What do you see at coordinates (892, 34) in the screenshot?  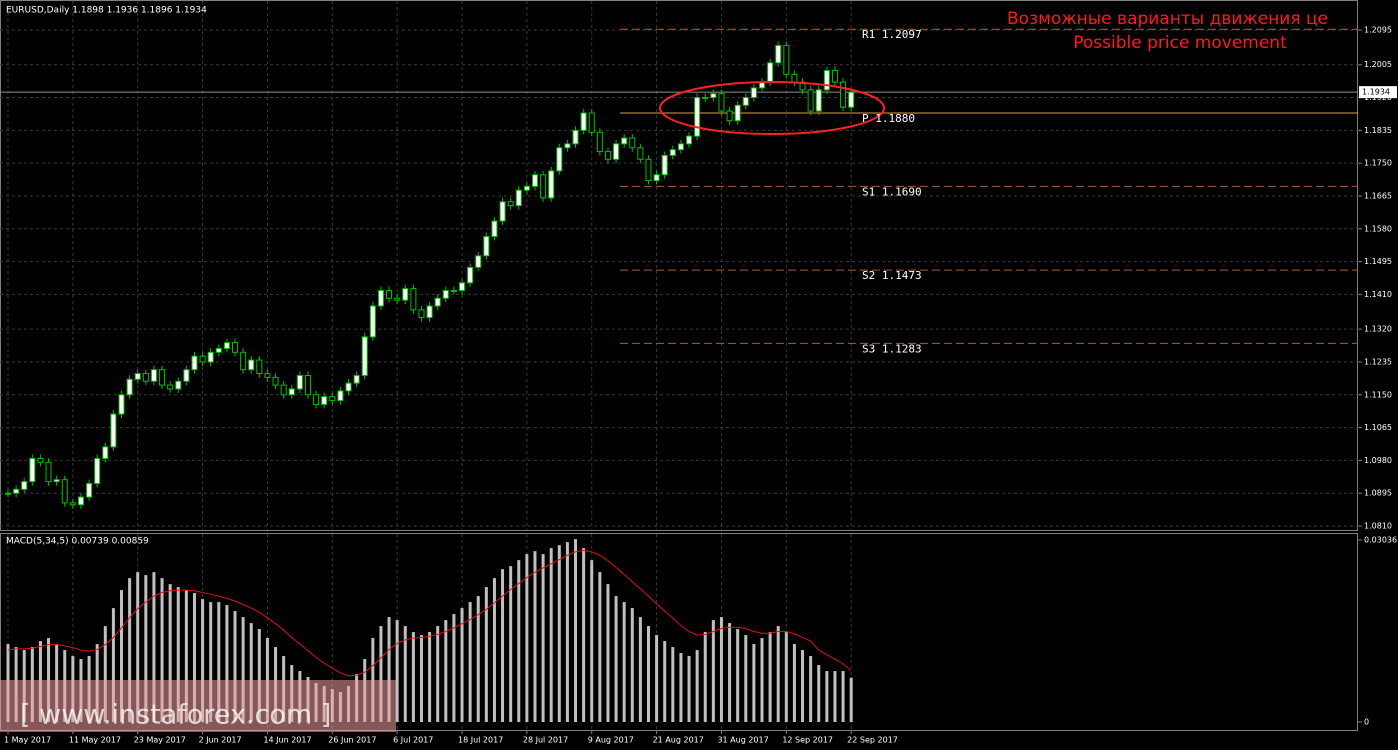 I see `pivot-label: R1 1.2097` at bounding box center [892, 34].